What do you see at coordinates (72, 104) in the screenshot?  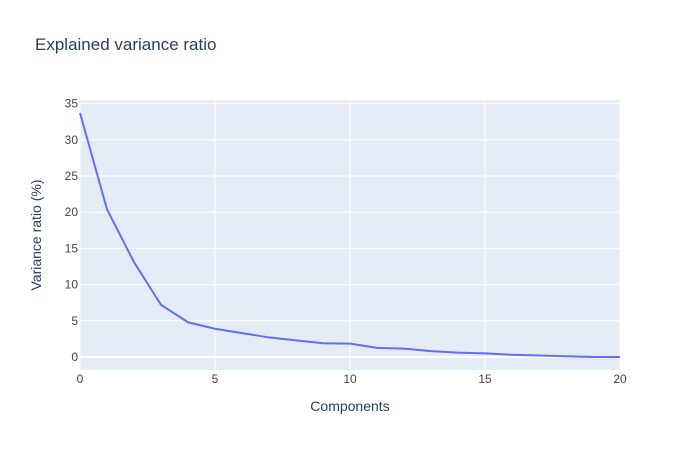 I see `y-tick-label: 35` at bounding box center [72, 104].